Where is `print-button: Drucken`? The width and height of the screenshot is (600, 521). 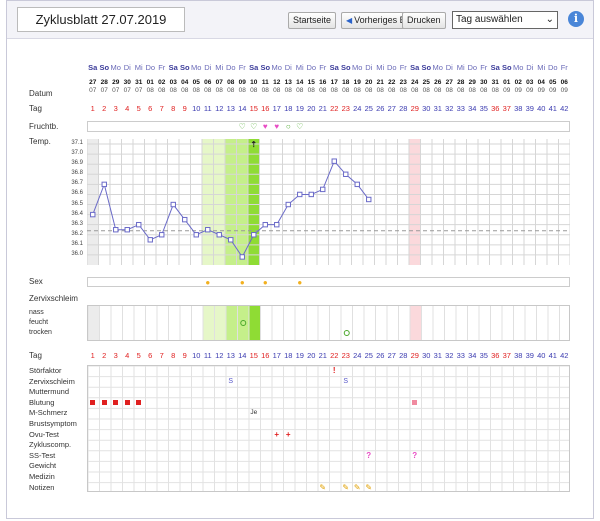 print-button: Drucken is located at coordinates (424, 20).